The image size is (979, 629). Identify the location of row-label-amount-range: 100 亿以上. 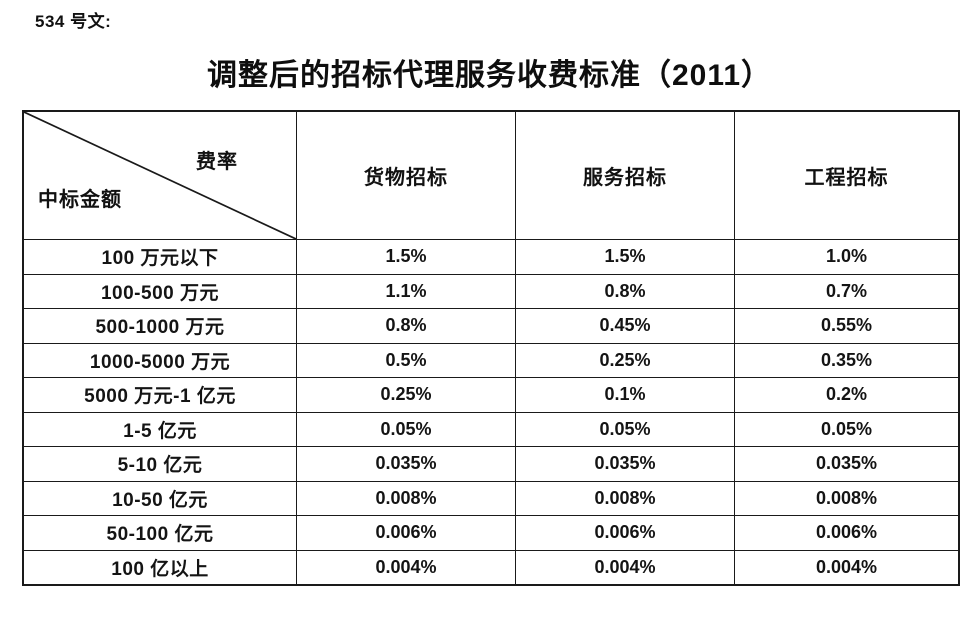
(159, 567).